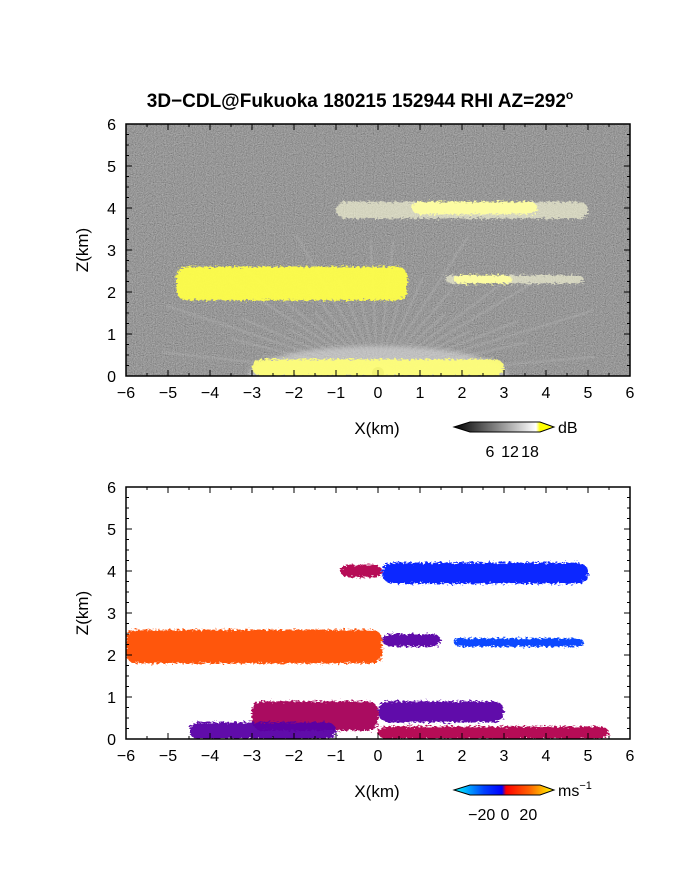 This screenshot has height=880, width=680. I want to click on colorbar-tick-label: 0, so click(505, 815).